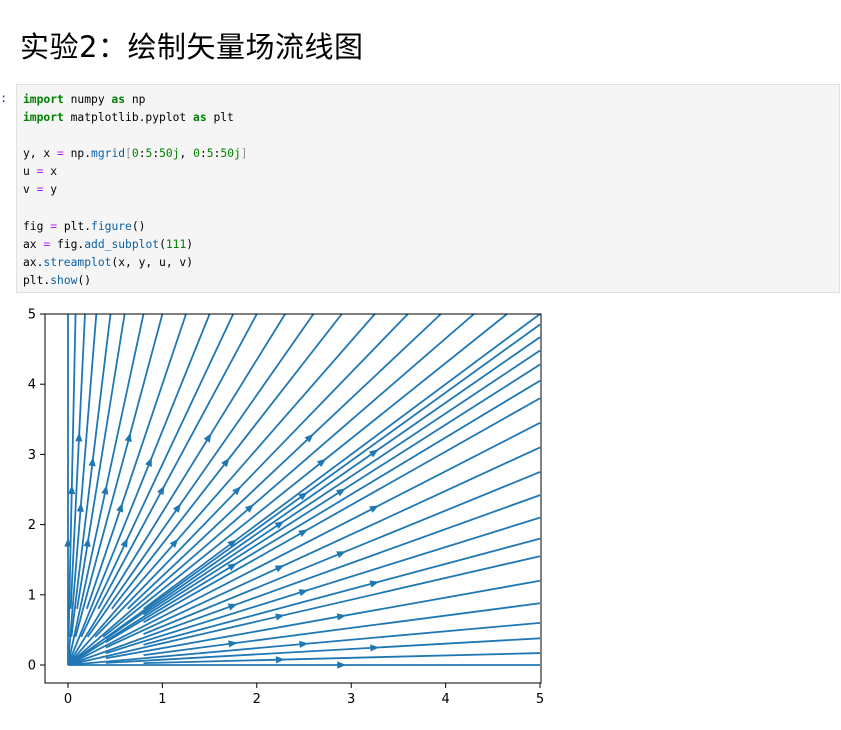 The image size is (841, 730). I want to click on code-token: np., so click(77, 154).